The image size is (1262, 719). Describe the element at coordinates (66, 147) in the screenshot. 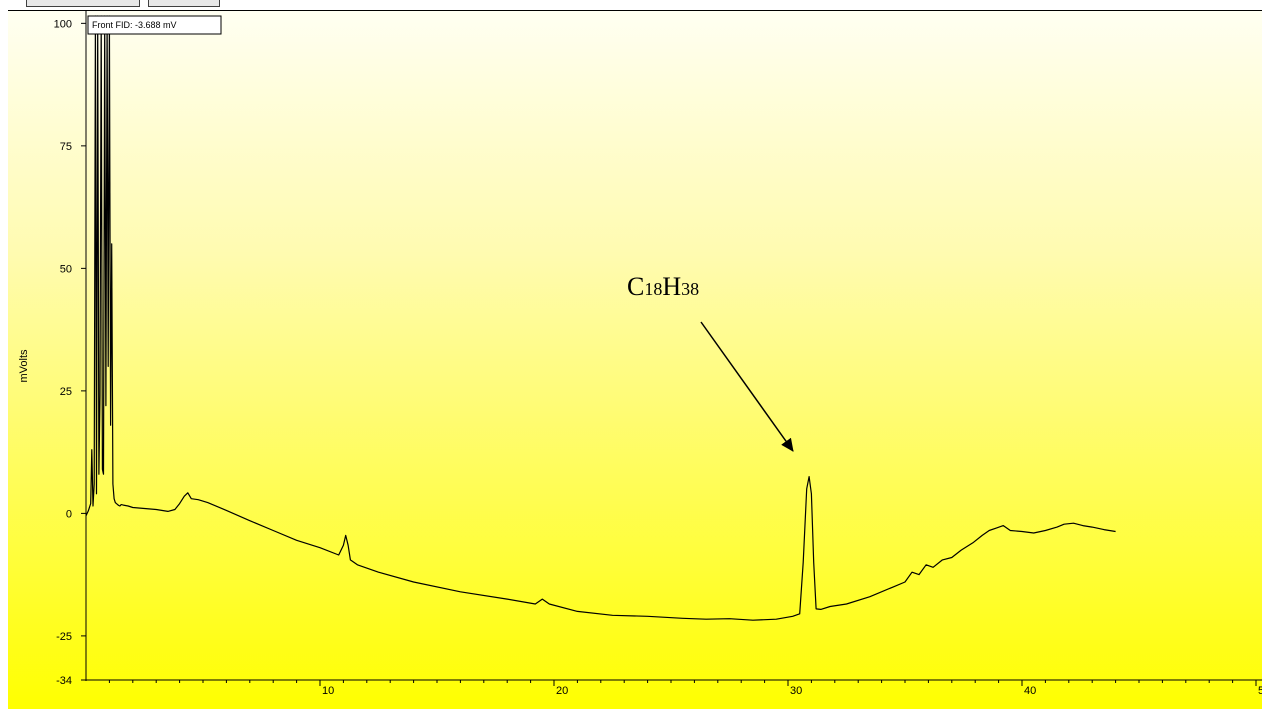

I see `y-tick-label: 75` at that location.